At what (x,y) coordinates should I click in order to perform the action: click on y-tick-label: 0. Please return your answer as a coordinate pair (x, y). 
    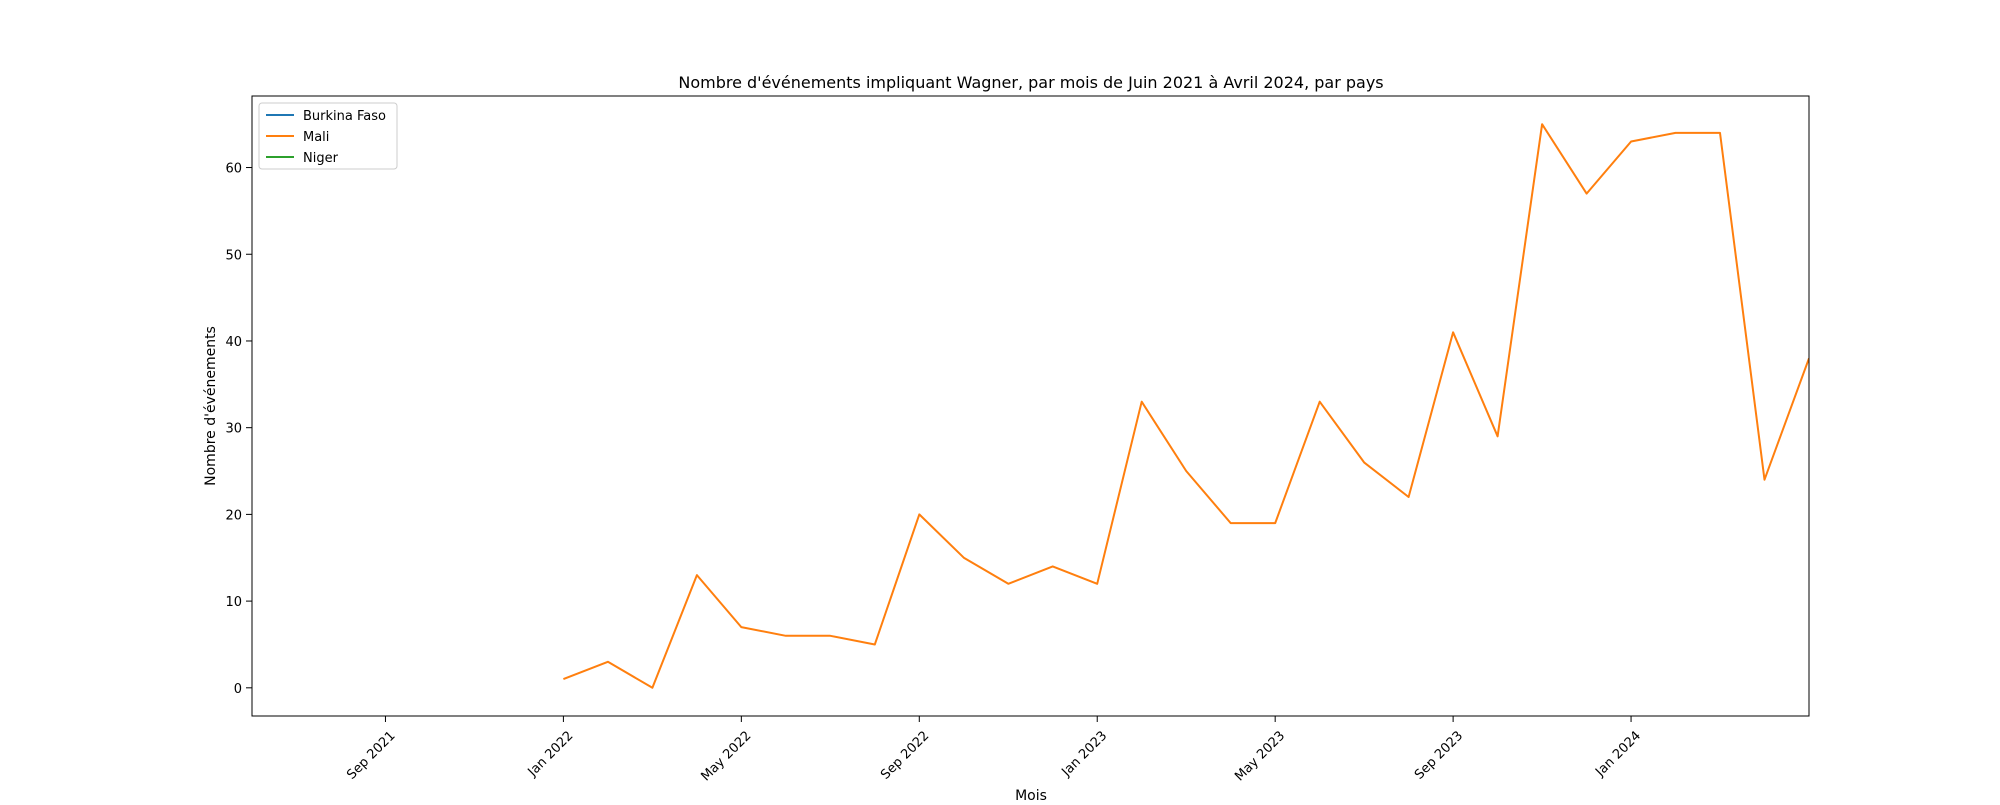
    Looking at the image, I should click on (238, 689).